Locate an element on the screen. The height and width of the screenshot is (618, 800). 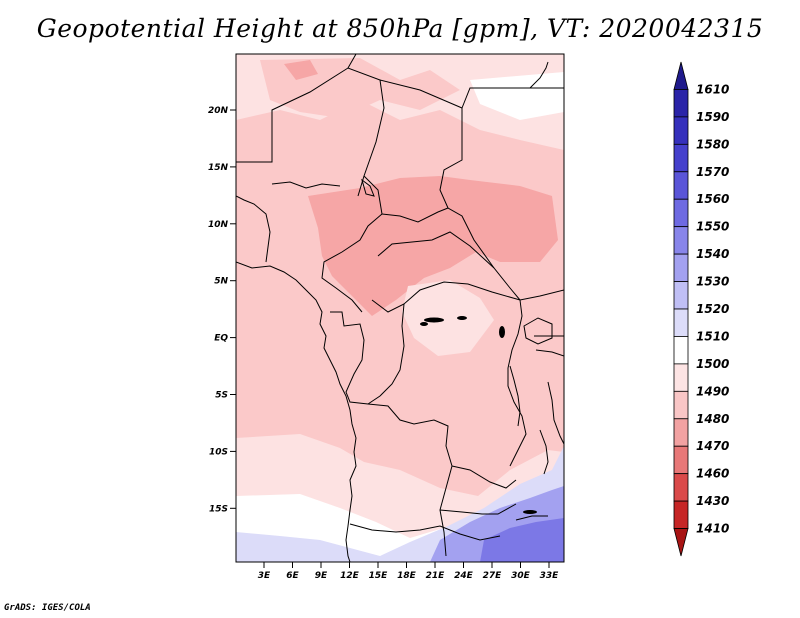
x-tick-label: 33E is located at coordinates (550, 576).